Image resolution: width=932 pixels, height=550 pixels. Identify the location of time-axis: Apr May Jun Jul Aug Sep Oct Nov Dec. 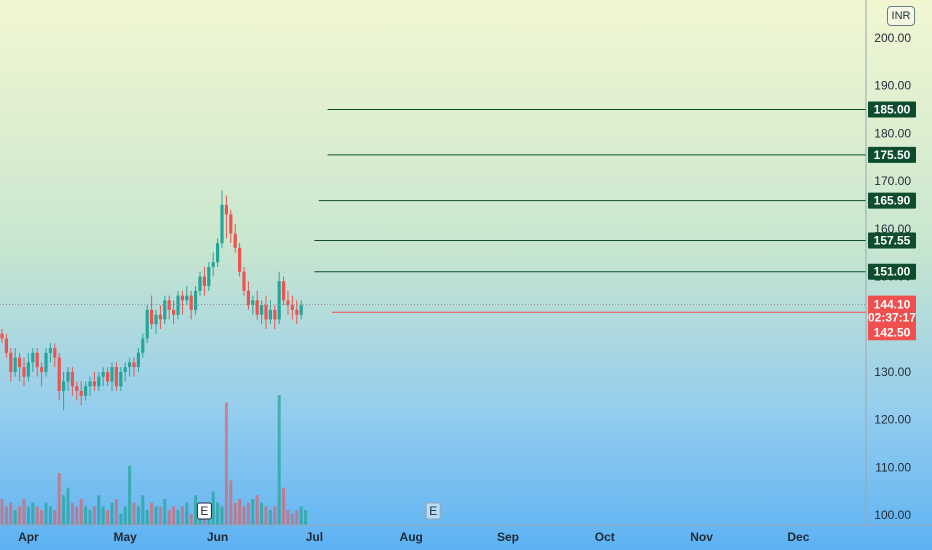
(414, 537).